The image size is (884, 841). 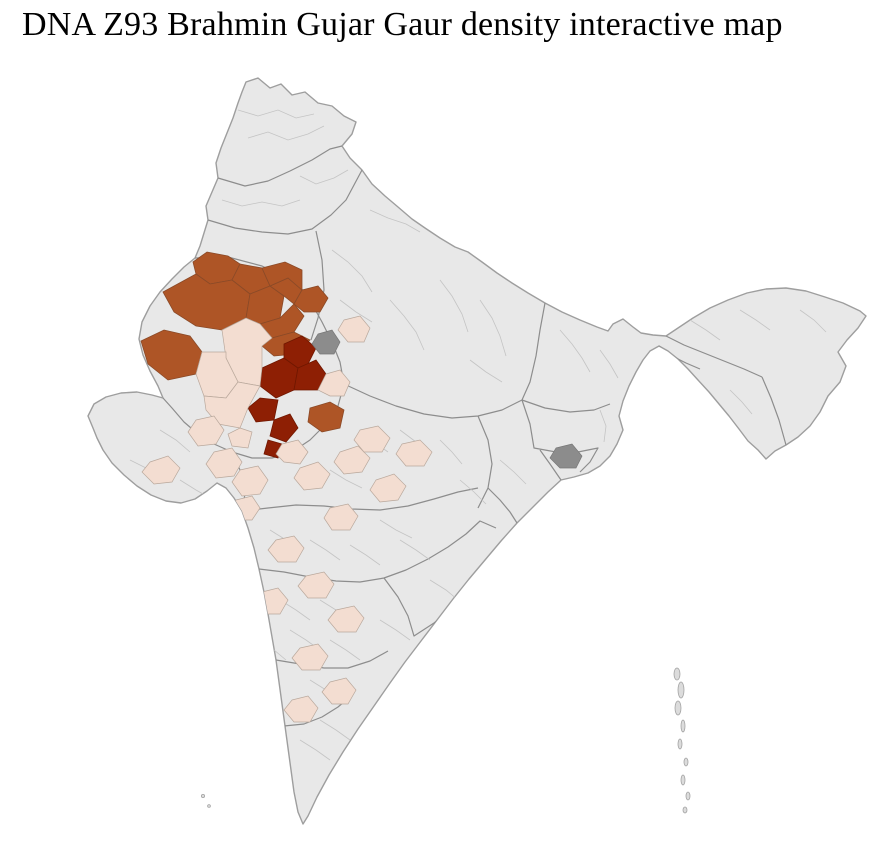 What do you see at coordinates (682, 740) in the screenshot?
I see `andaman-nicobar-islands` at bounding box center [682, 740].